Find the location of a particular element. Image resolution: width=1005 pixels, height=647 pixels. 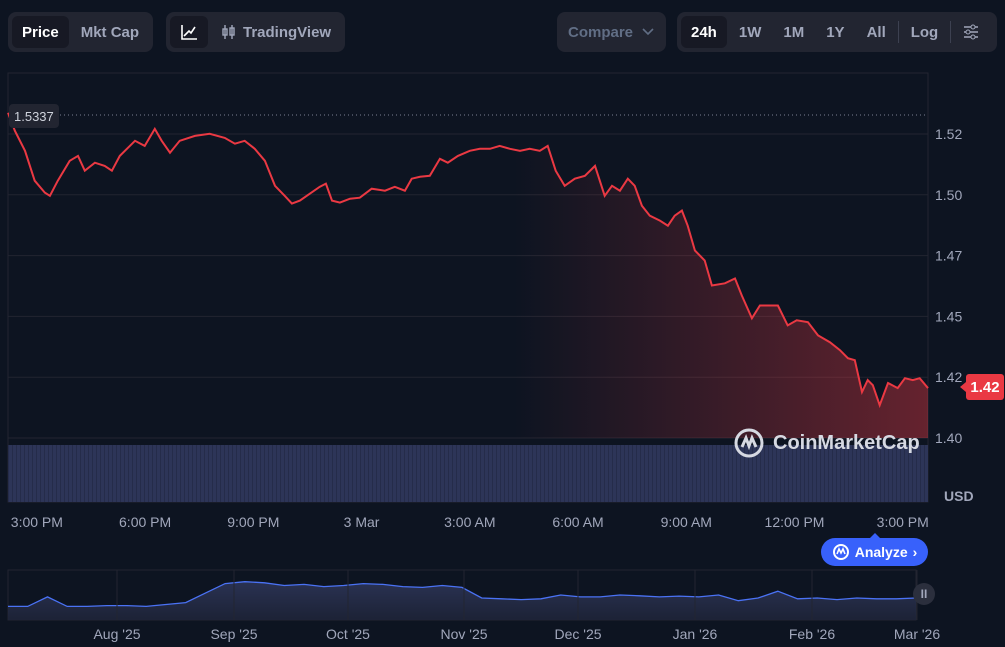

x-tick-label: 6:00 AM is located at coordinates (577, 522).